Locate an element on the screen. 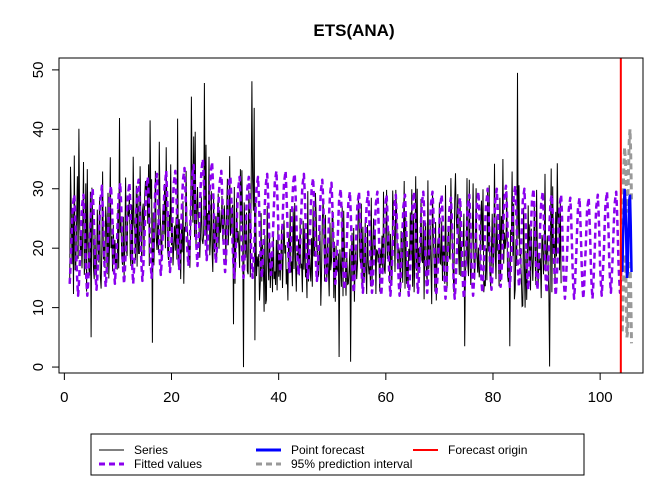 The width and height of the screenshot is (672, 480). y-tick-label: 40 is located at coordinates (38, 129).